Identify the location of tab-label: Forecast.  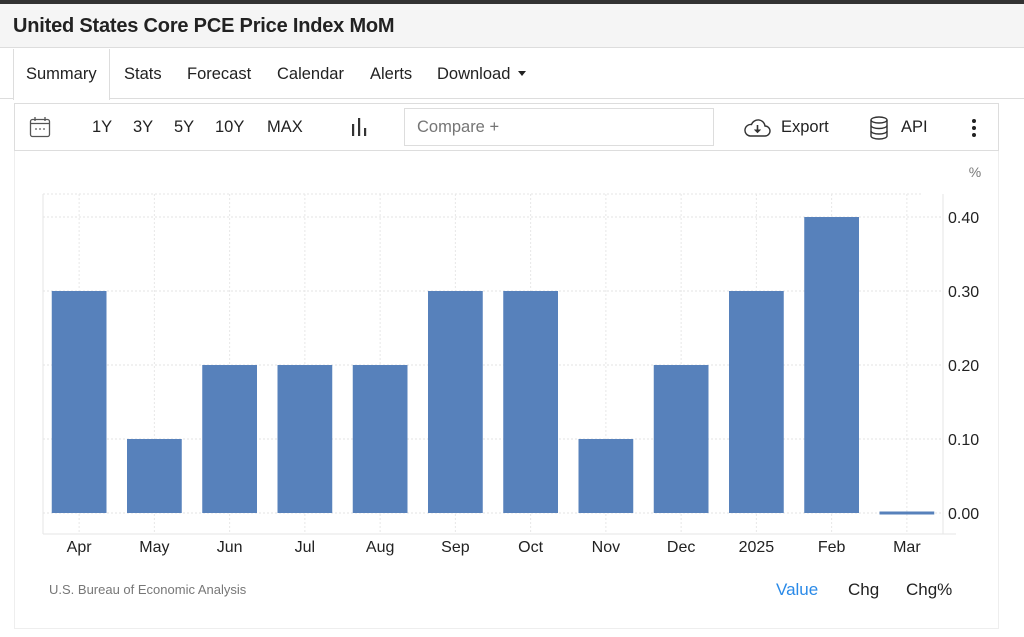
(219, 74).